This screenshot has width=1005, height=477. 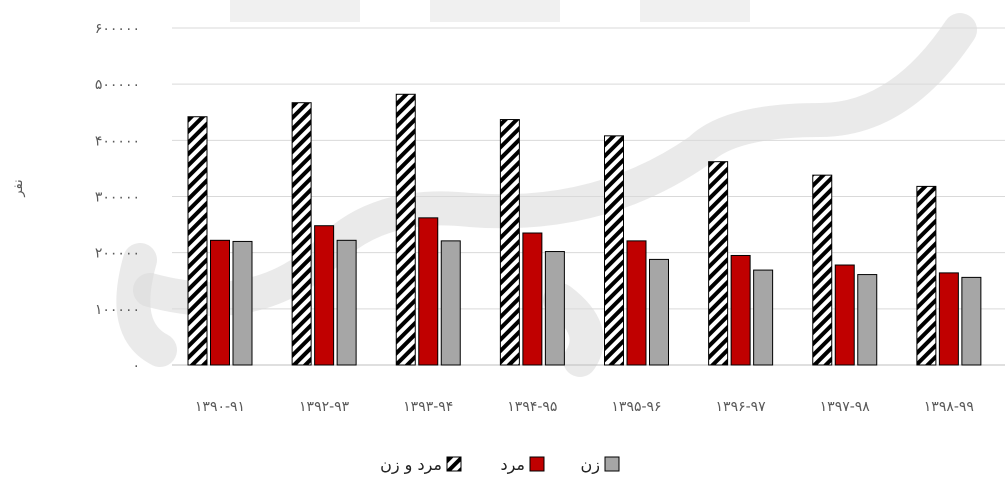 I want to click on x-tick-label: ۱۳۹۷-۹۸, so click(x=845, y=407).